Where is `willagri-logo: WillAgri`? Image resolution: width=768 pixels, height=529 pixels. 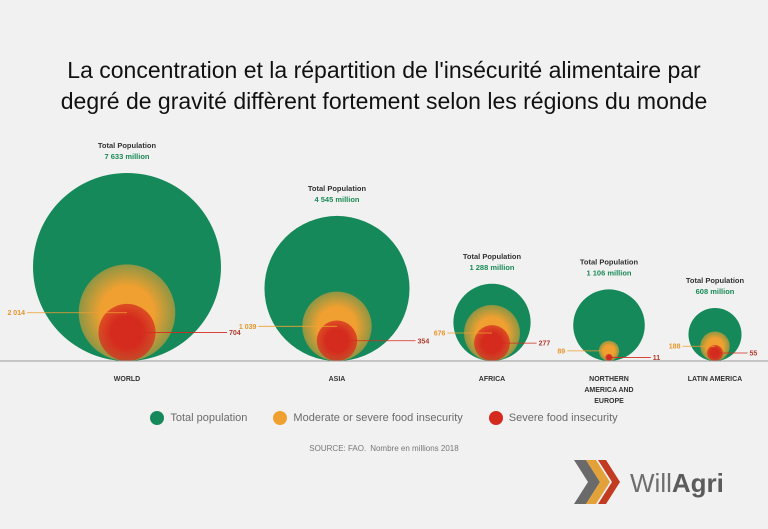 willagri-logo: WillAgri is located at coordinates (667, 482).